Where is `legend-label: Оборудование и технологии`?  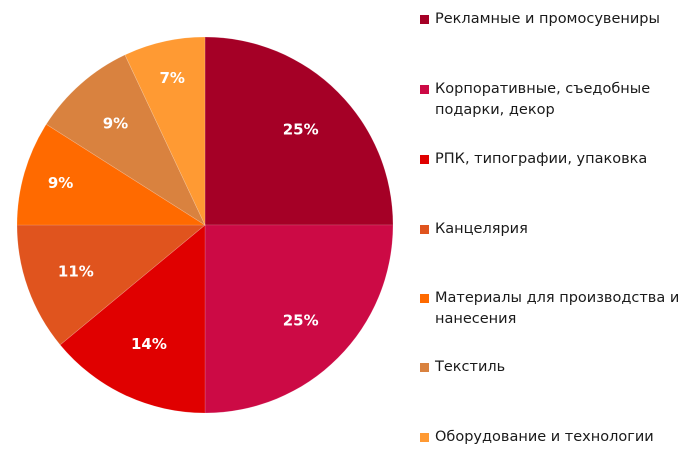 legend-label: Оборудование и технологии is located at coordinates (544, 437).